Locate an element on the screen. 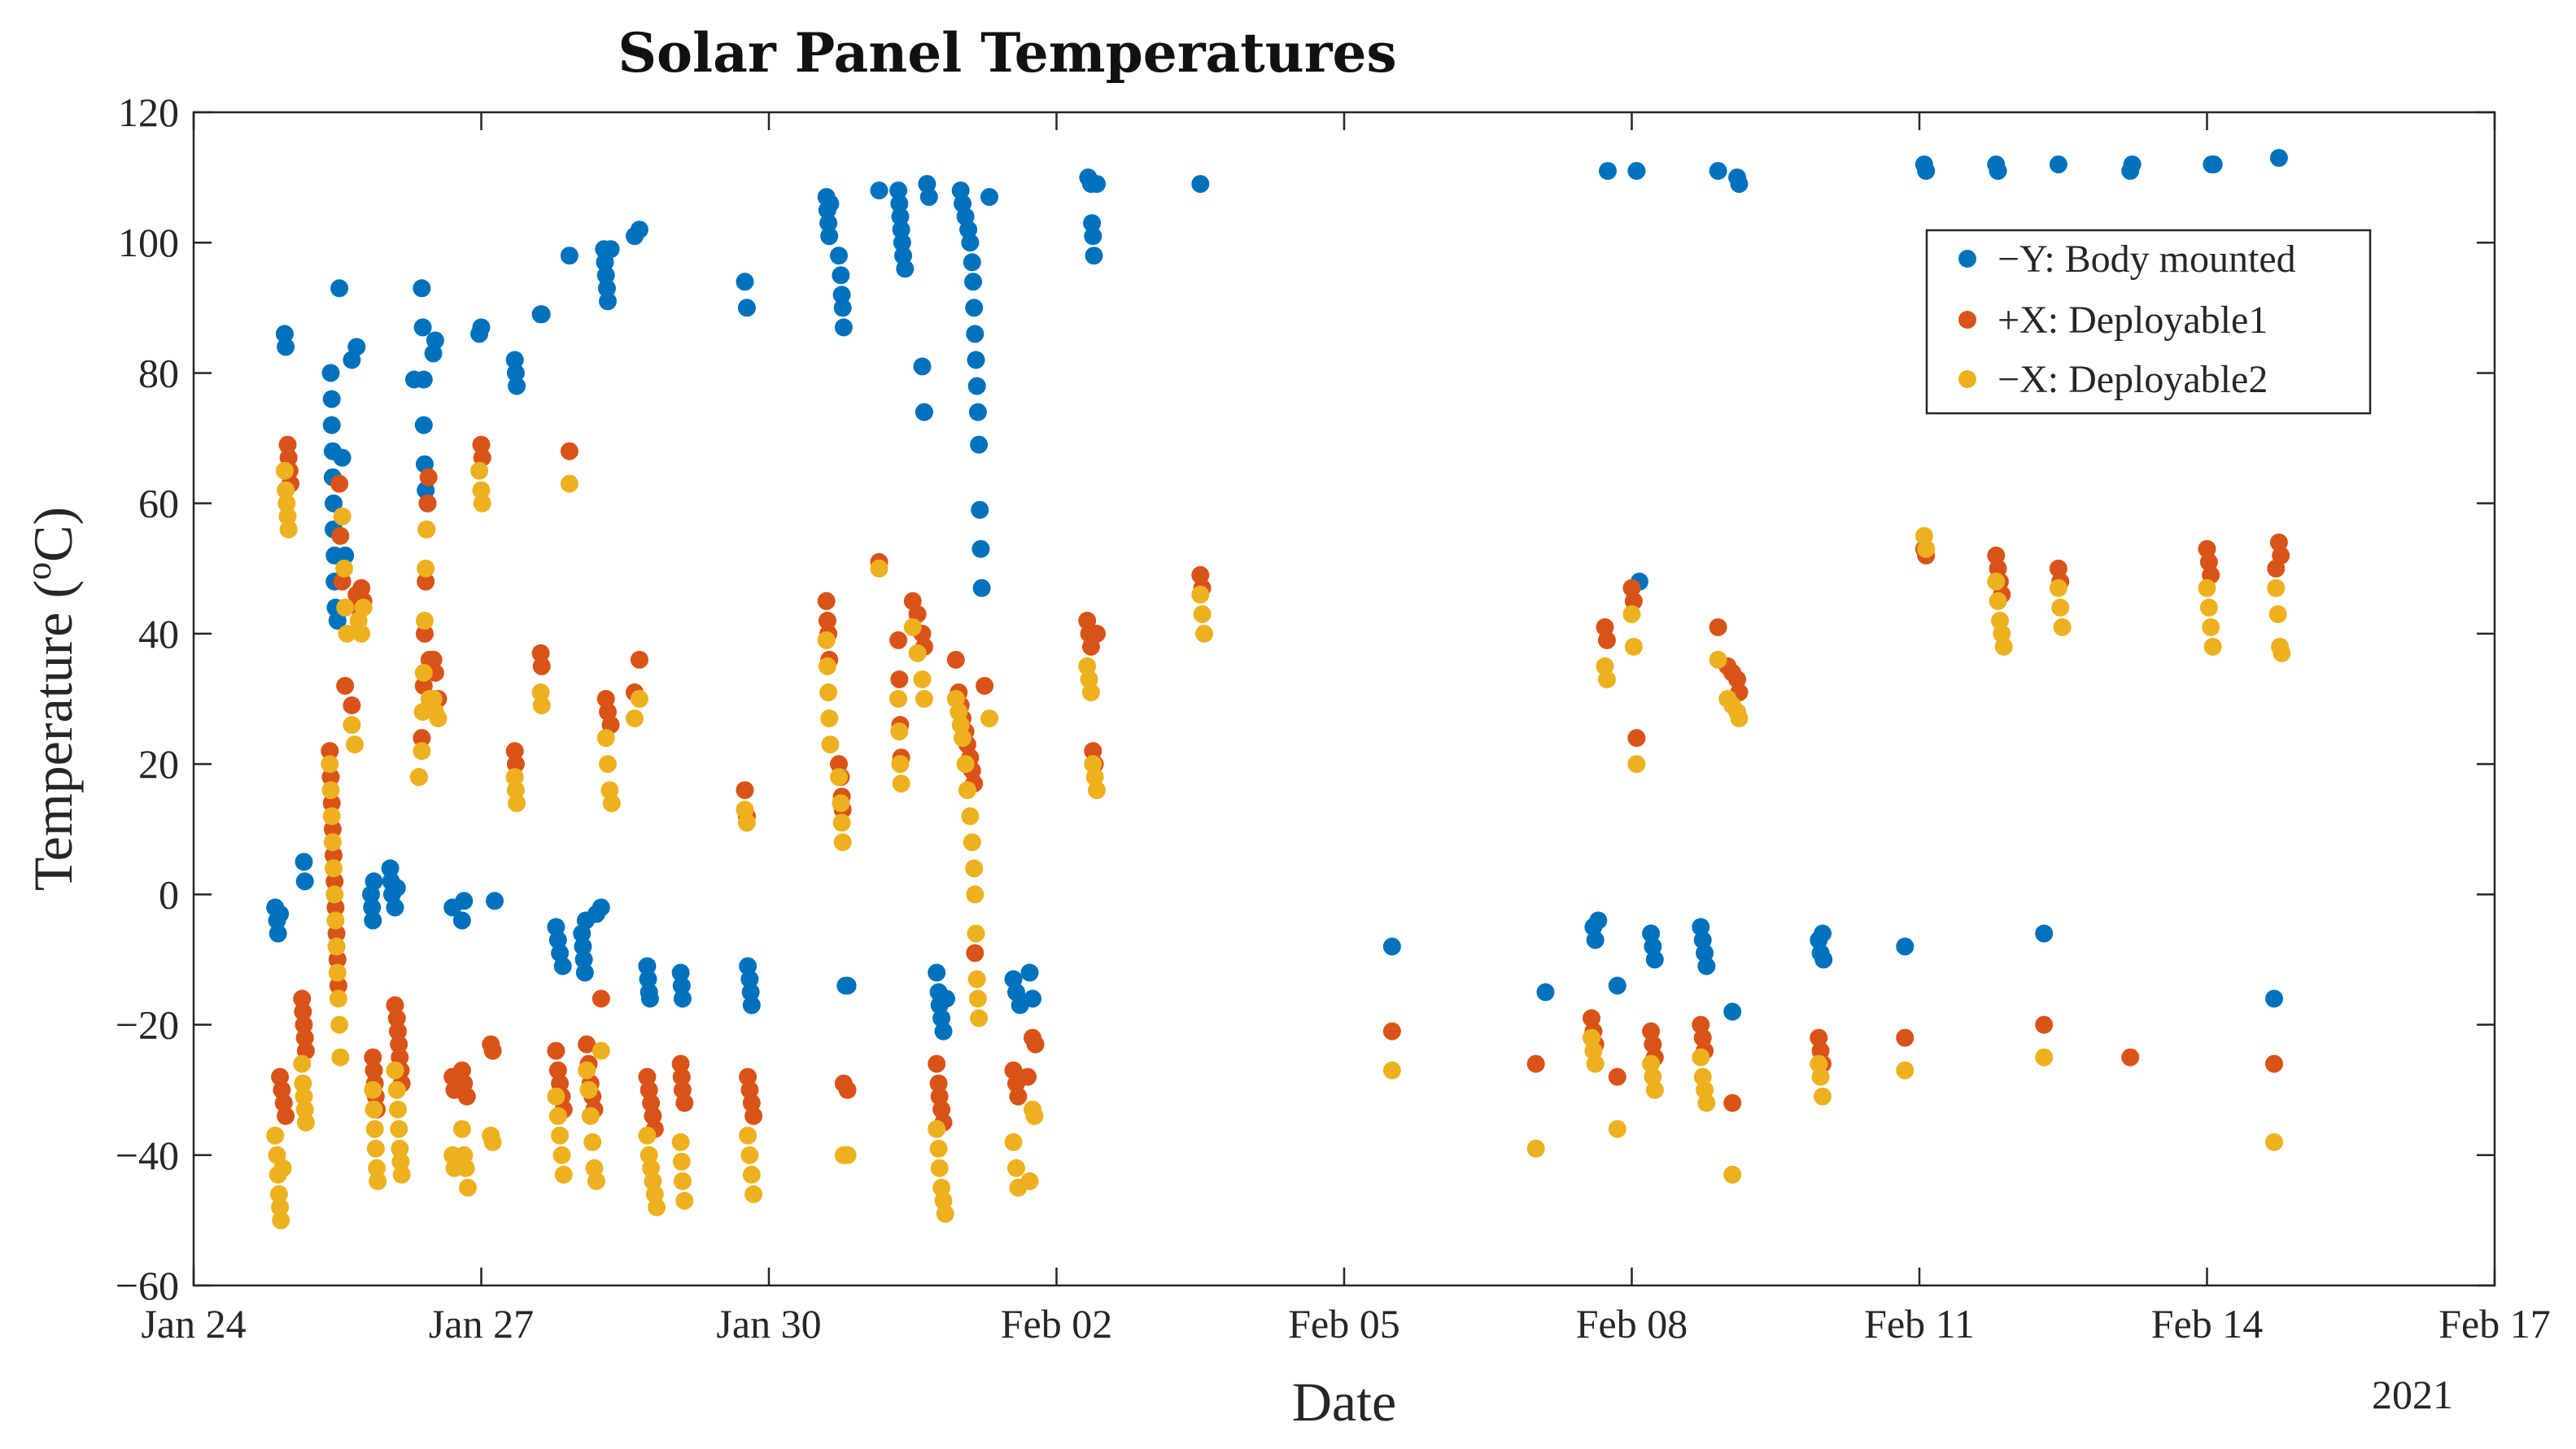  y-tick-label: 80 is located at coordinates (158, 372).